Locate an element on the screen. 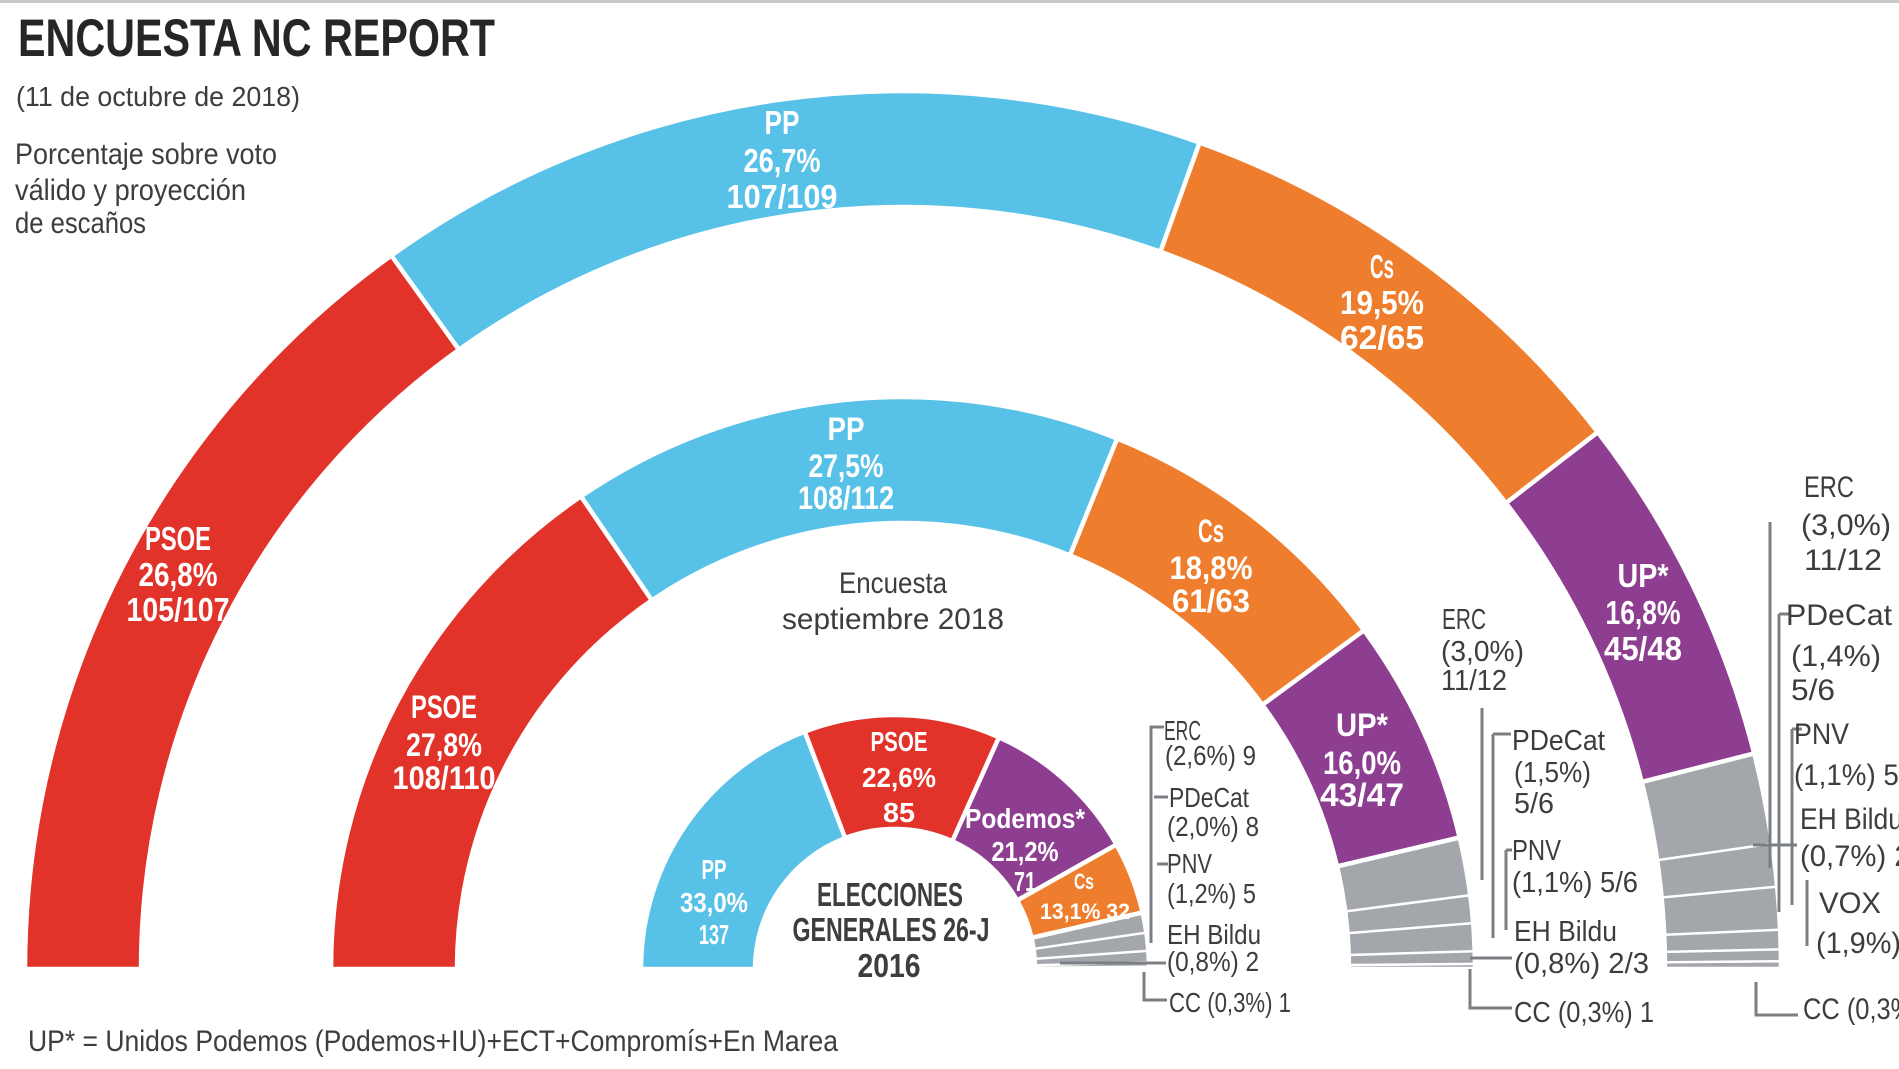  svg-text: 85 is located at coordinates (899, 812).